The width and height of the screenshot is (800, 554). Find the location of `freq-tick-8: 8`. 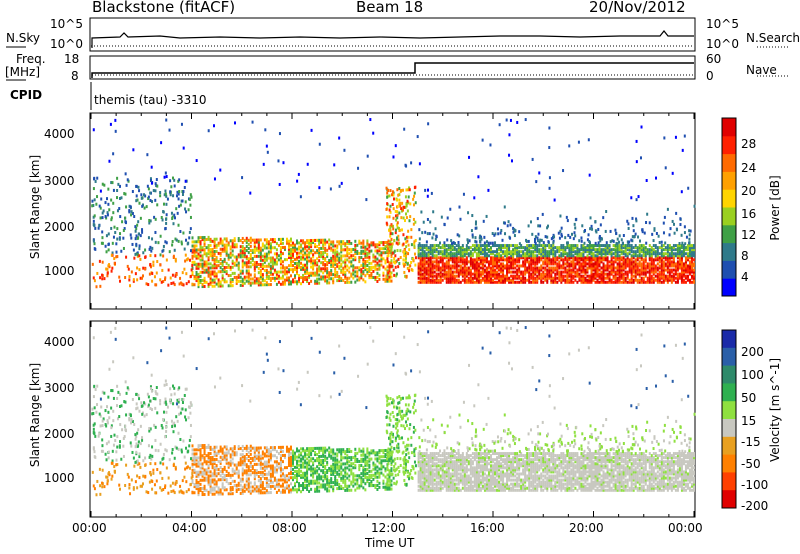

freq-tick-8: 8 is located at coordinates (75, 76).